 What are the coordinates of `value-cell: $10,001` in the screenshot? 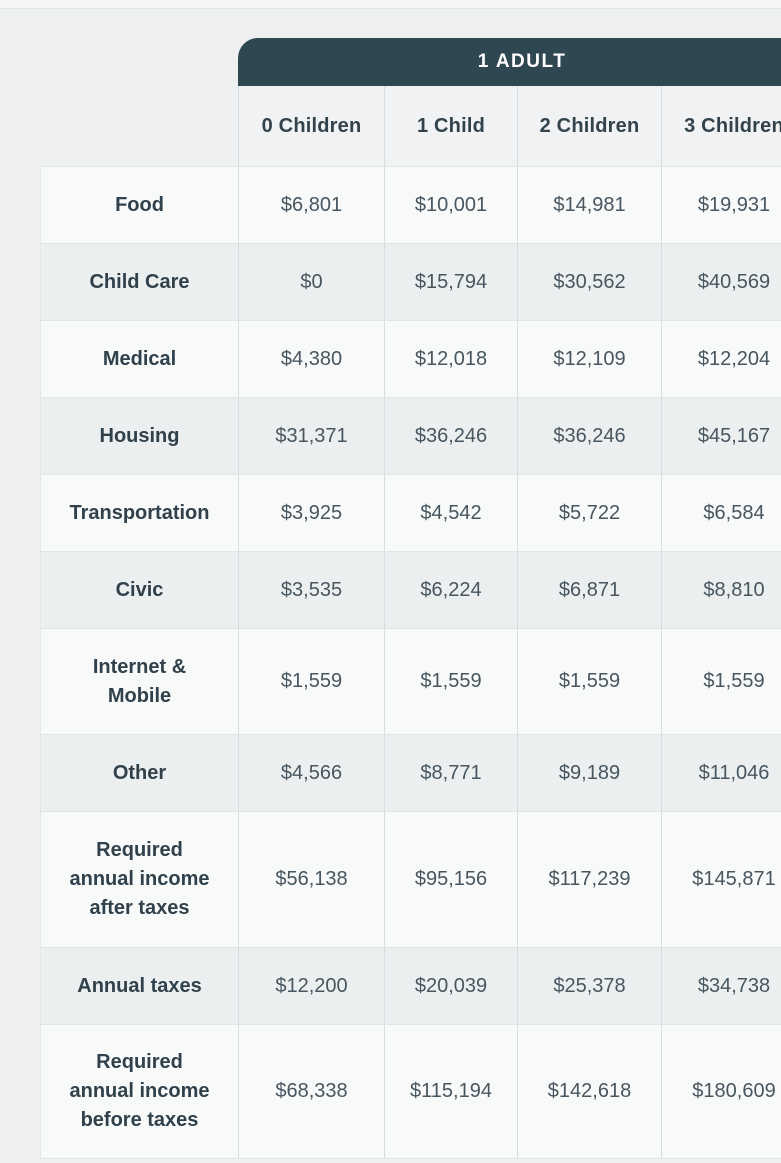 It's located at (450, 205).